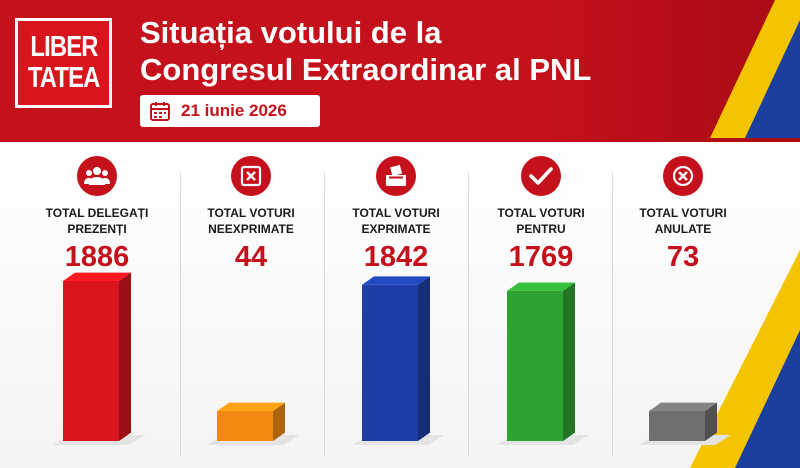 The image size is (800, 468). What do you see at coordinates (683, 176) in the screenshot?
I see `circle-x-icon` at bounding box center [683, 176].